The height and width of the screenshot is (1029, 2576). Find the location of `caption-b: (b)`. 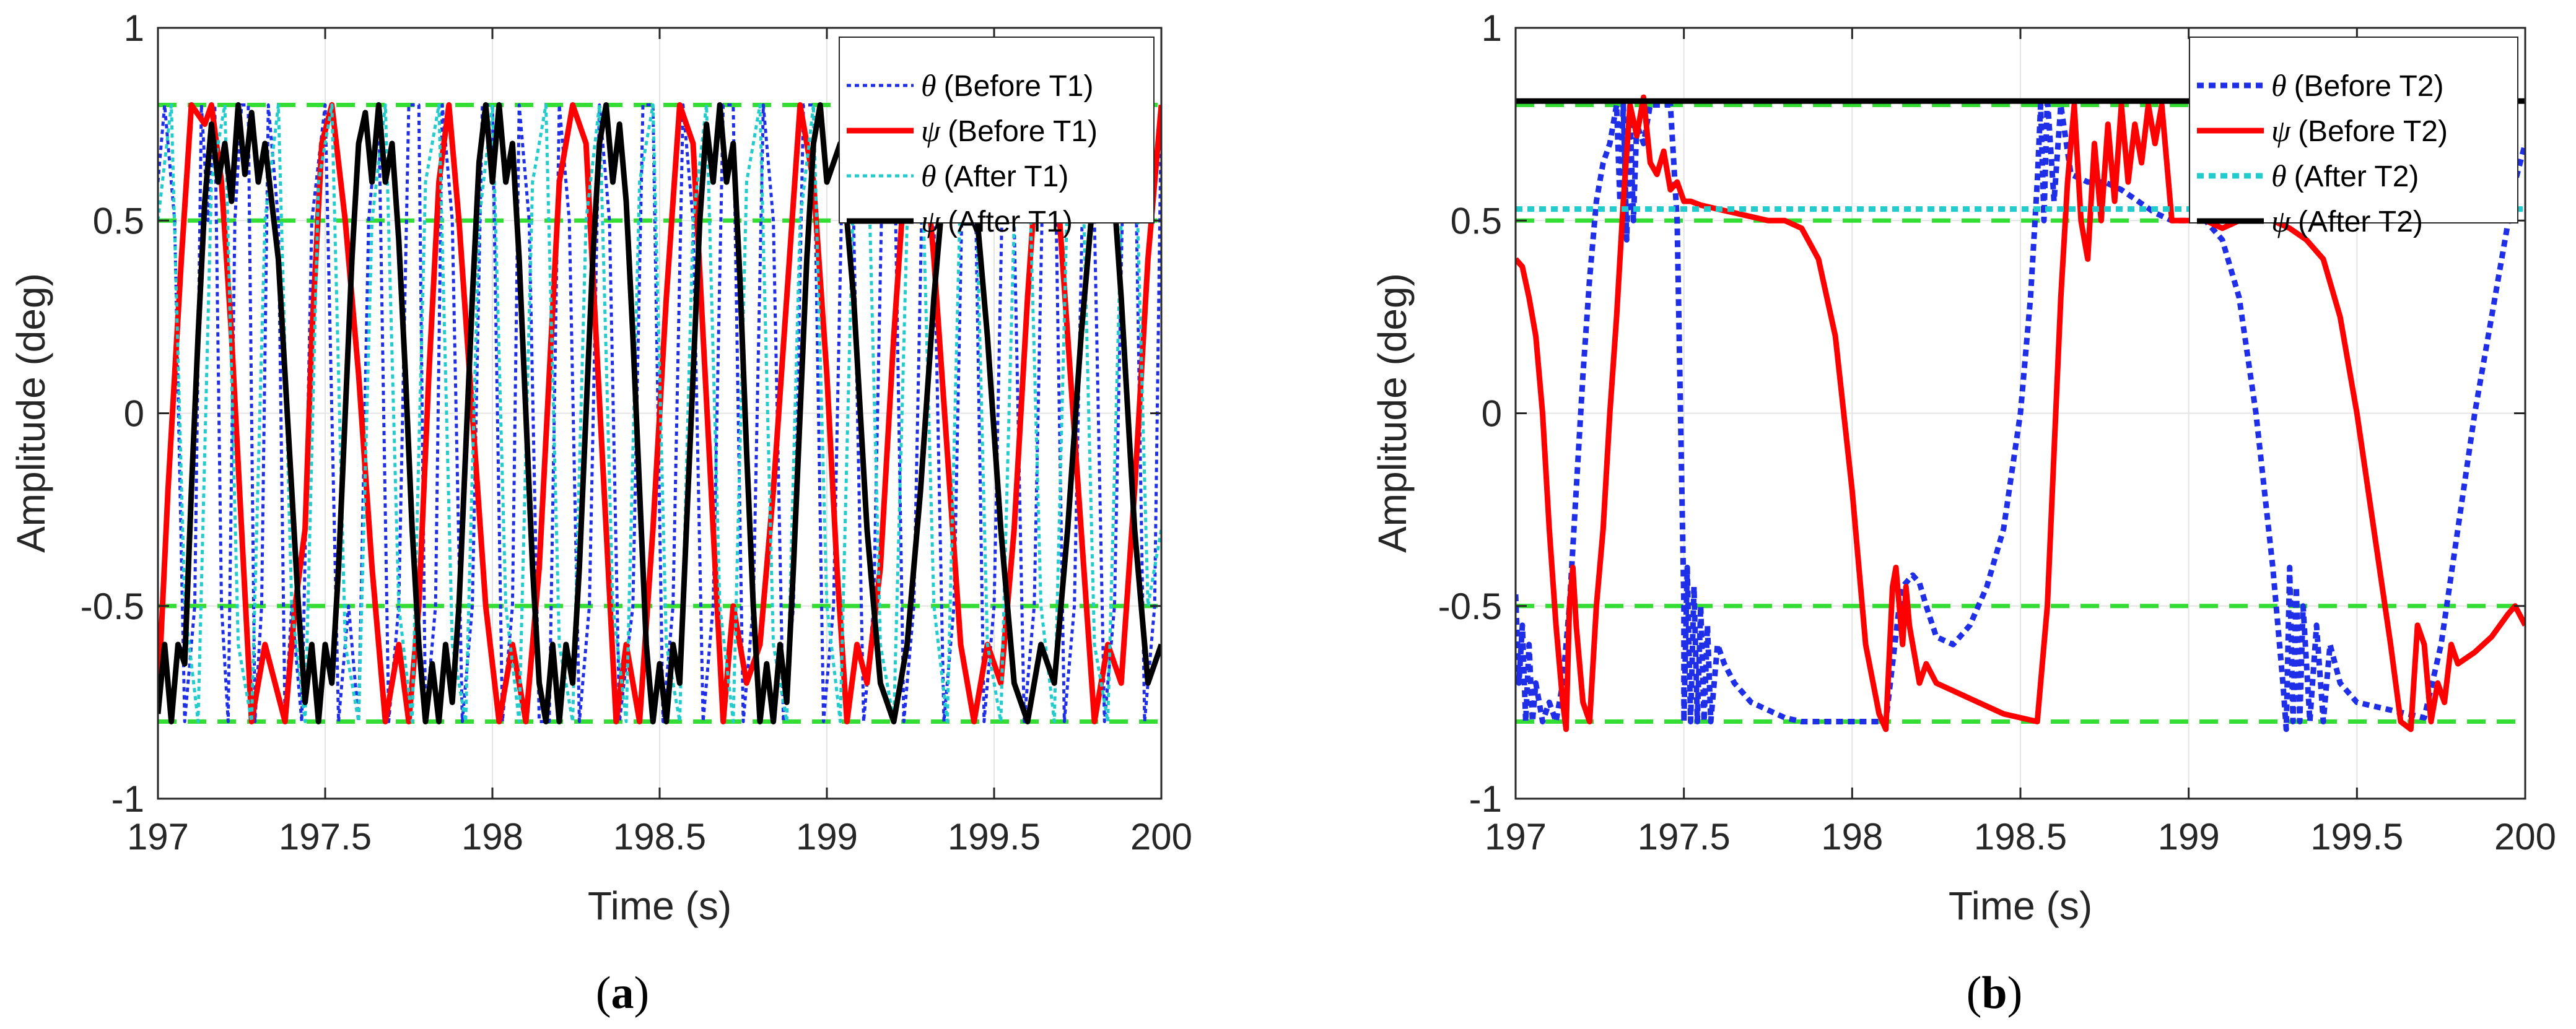

caption-b: (b) is located at coordinates (1994, 993).